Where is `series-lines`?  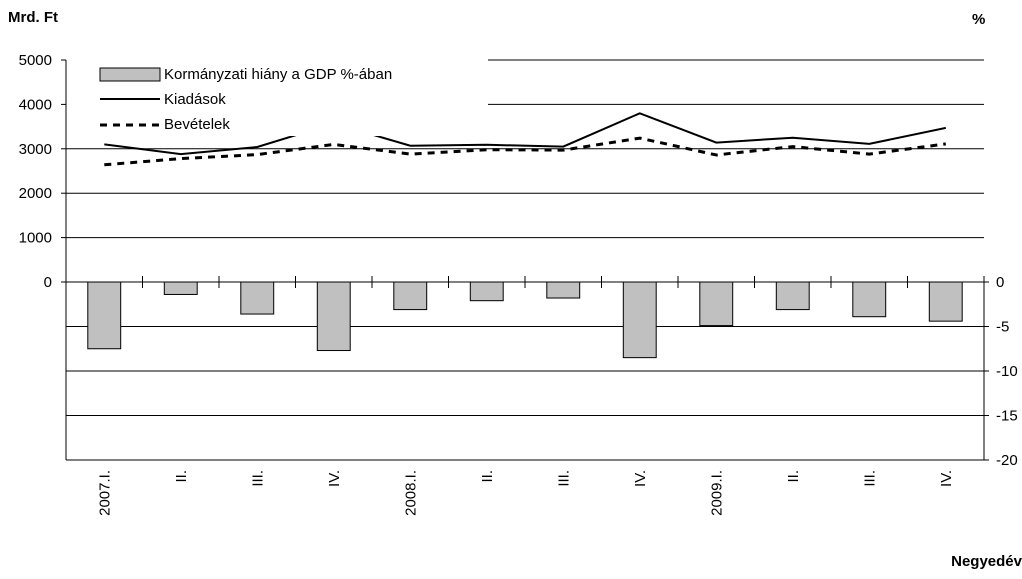 series-lines is located at coordinates (525, 139).